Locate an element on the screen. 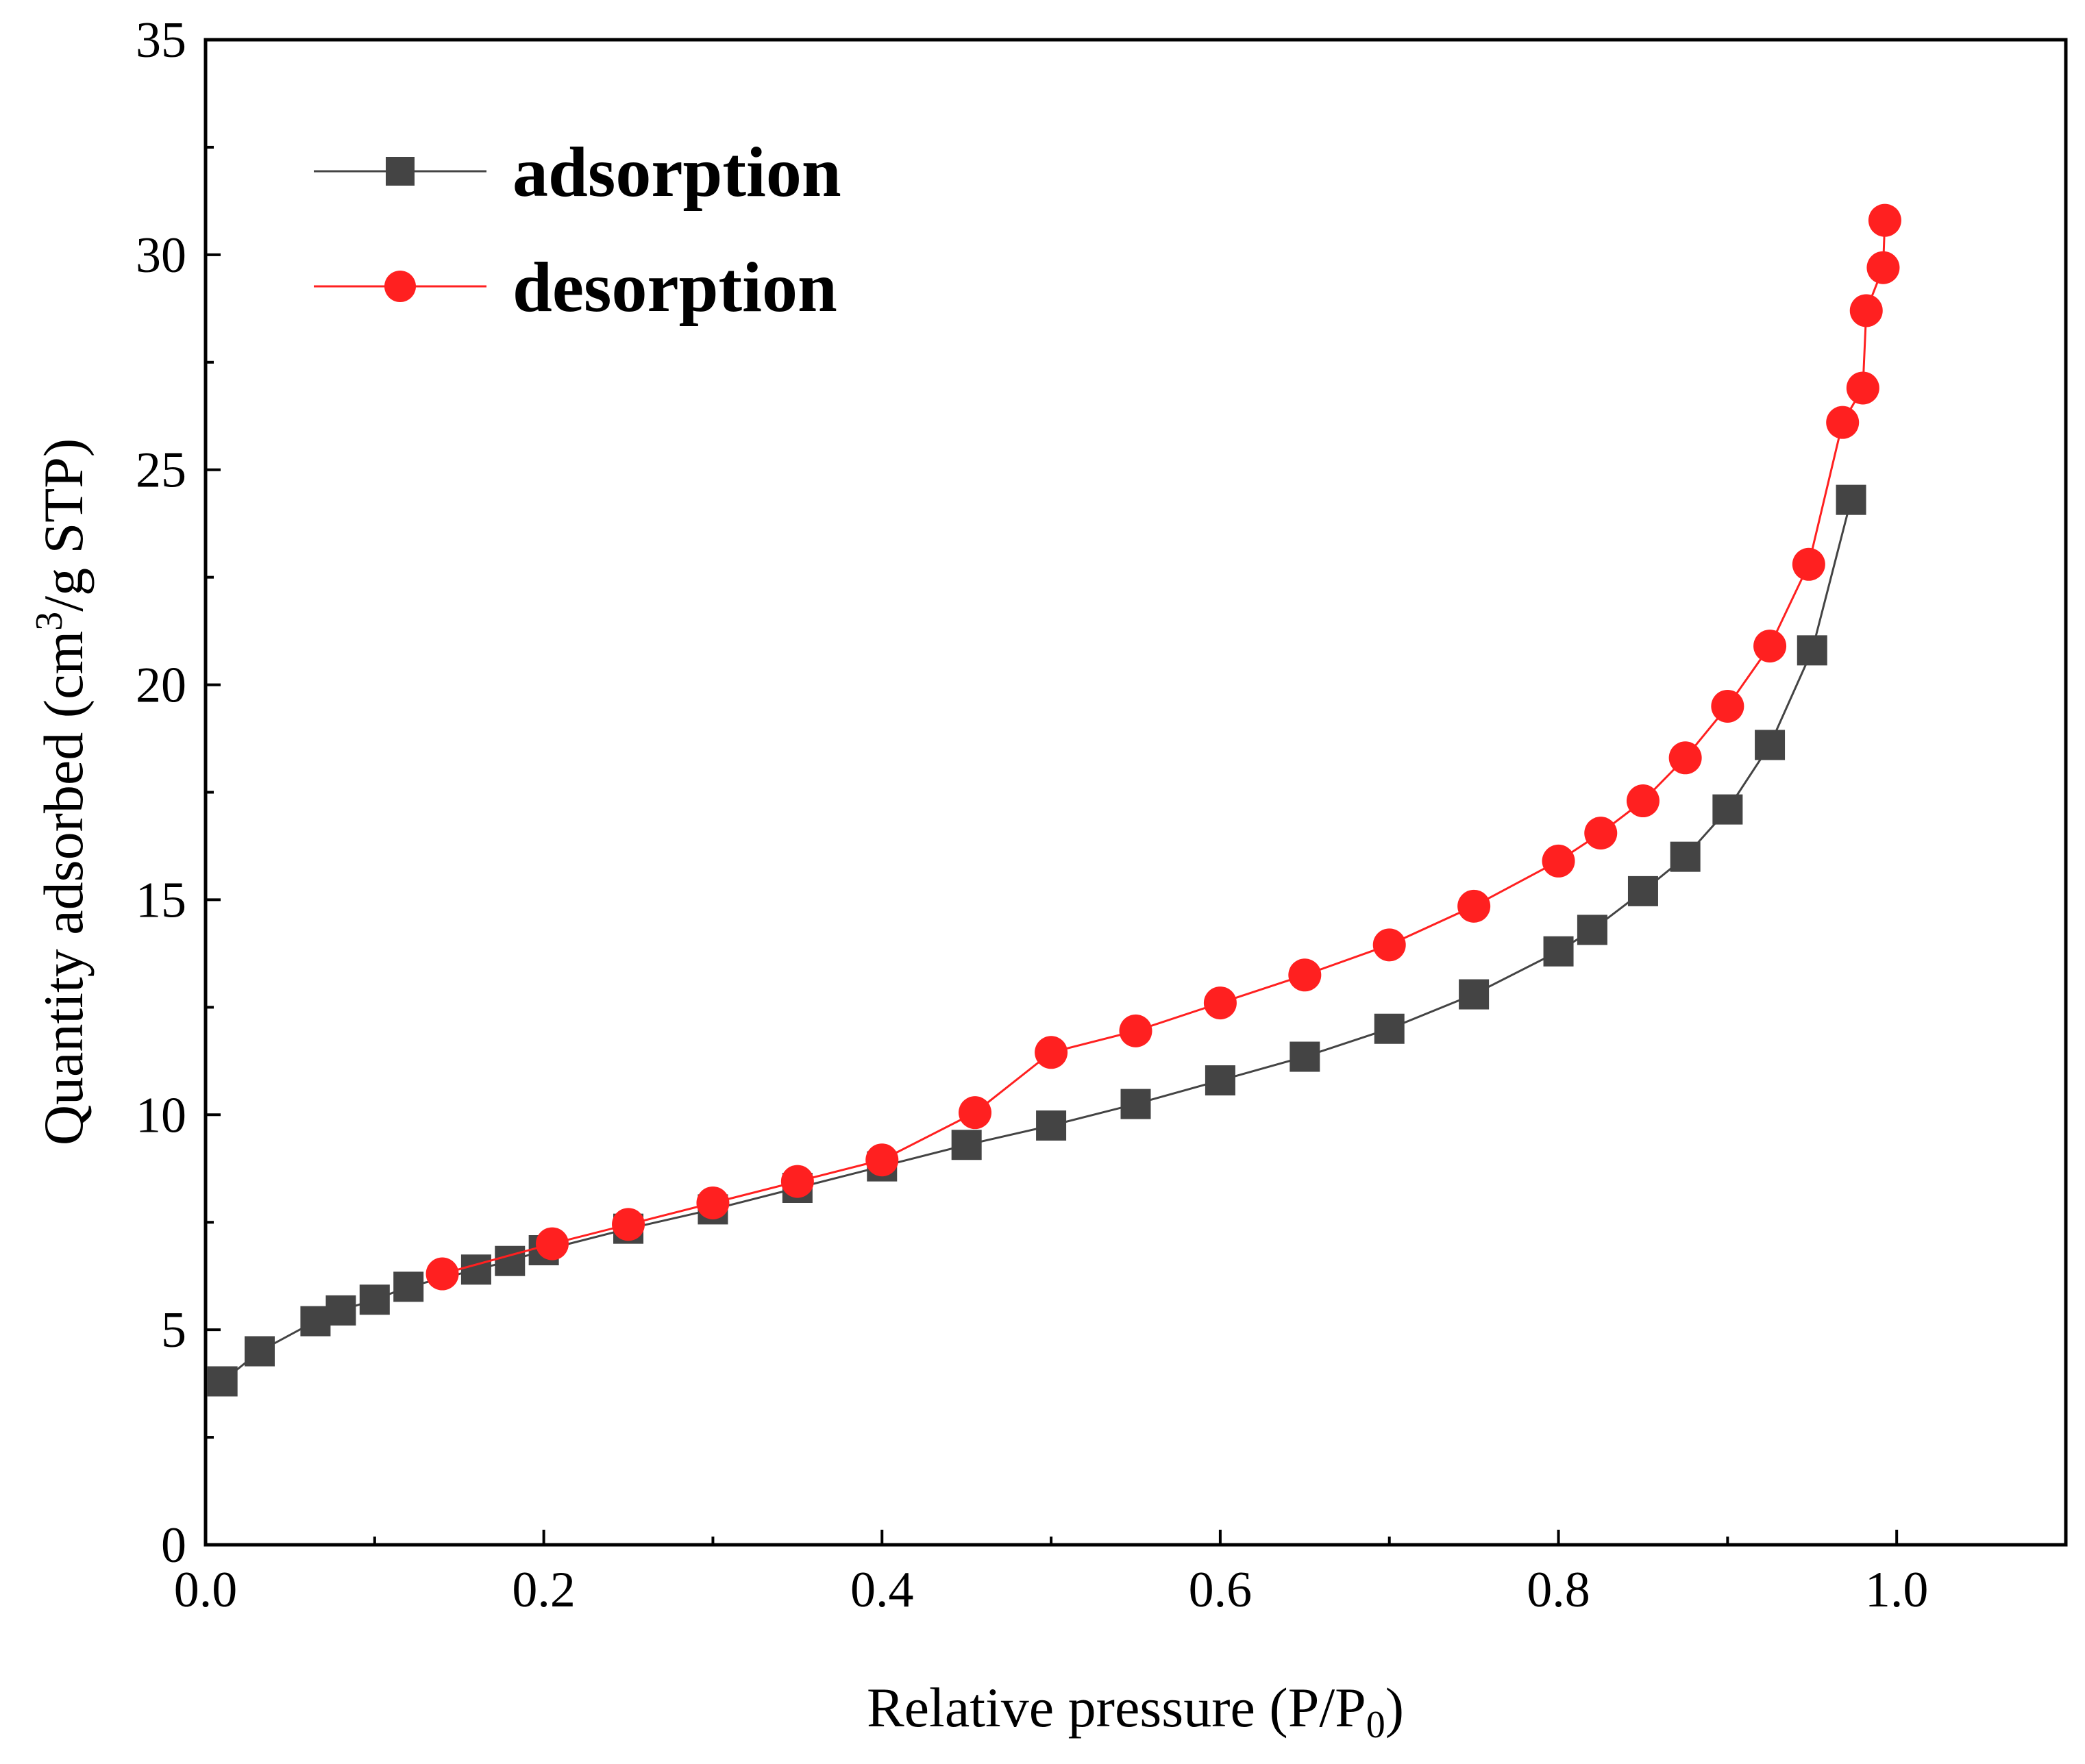  x-tick-label: 0.0 is located at coordinates (206, 1590).